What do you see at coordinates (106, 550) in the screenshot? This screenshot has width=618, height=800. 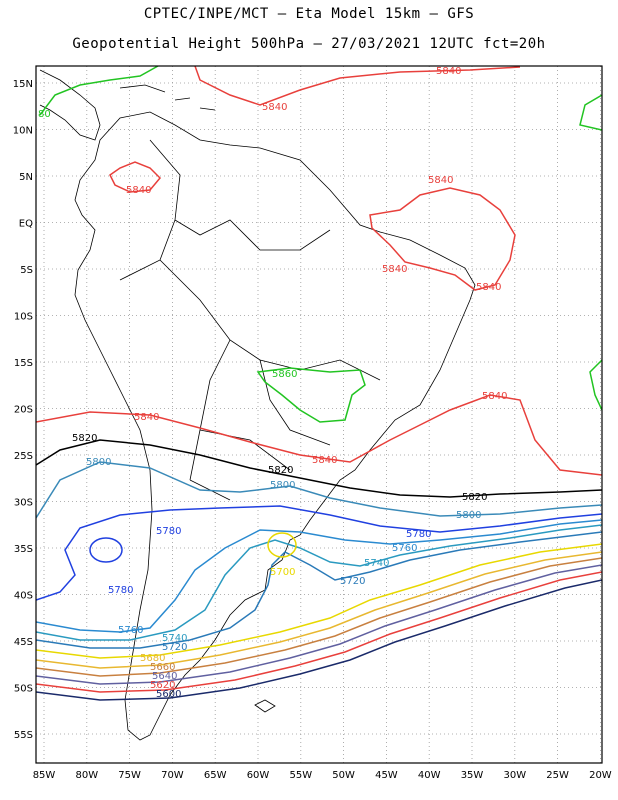 I see `contour-5780-low` at bounding box center [106, 550].